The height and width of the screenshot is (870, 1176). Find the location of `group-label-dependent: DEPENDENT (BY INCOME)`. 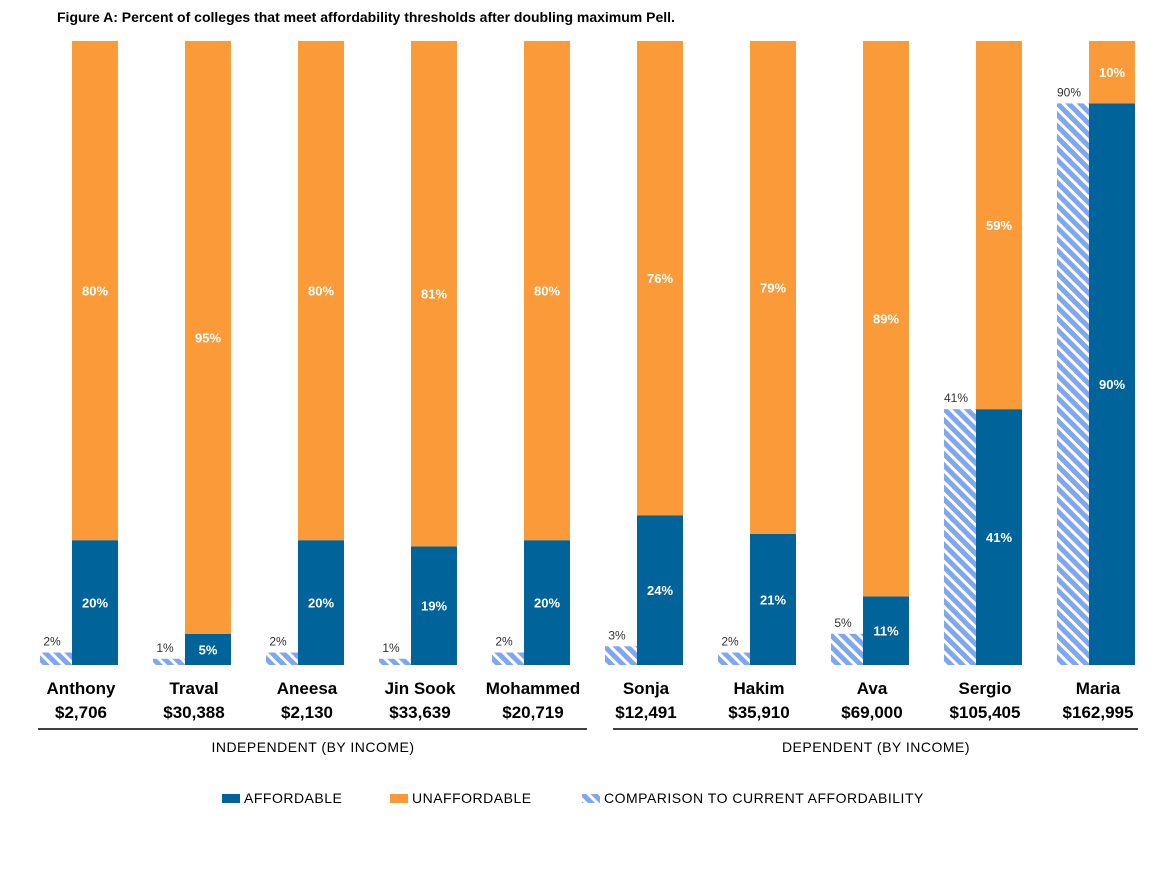

group-label-dependent: DEPENDENT (BY INCOME) is located at coordinates (876, 747).